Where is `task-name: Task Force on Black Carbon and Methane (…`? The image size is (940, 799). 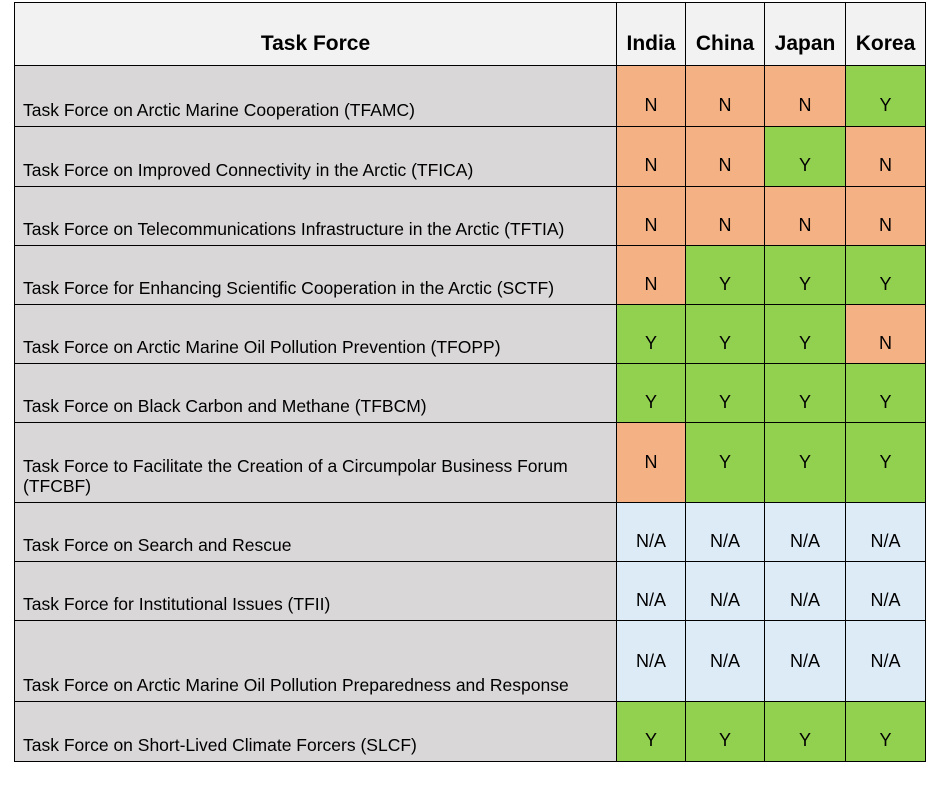 task-name: Task Force on Black Carbon and Methane (… is located at coordinates (315, 393).